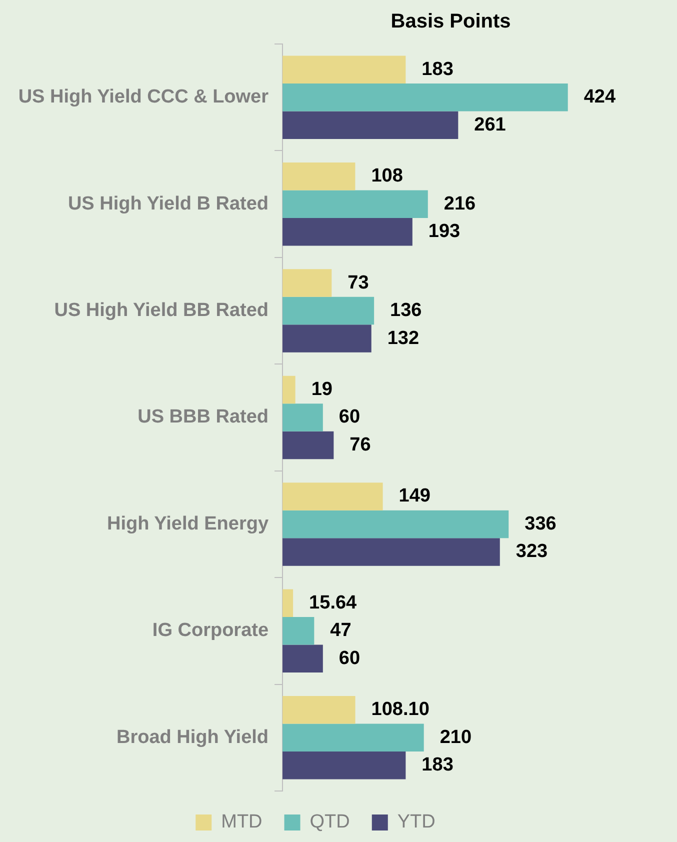 The width and height of the screenshot is (677, 842). I want to click on data-label: 108, so click(387, 176).